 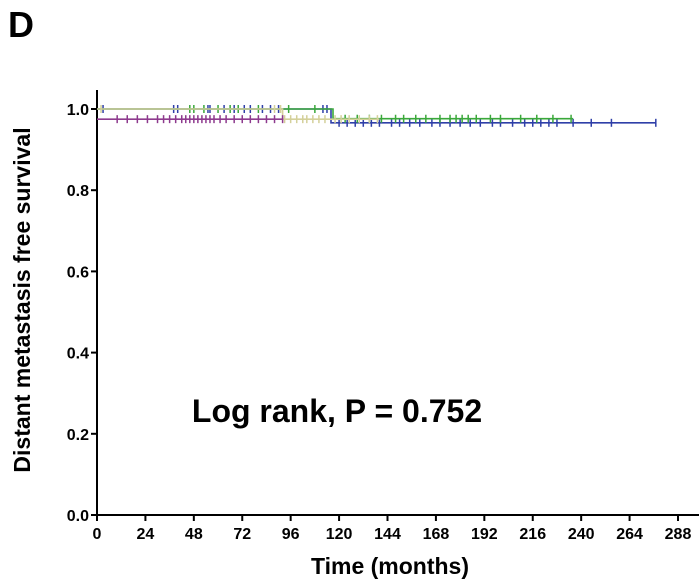 I want to click on x-tick-label: 264, so click(x=629, y=534).